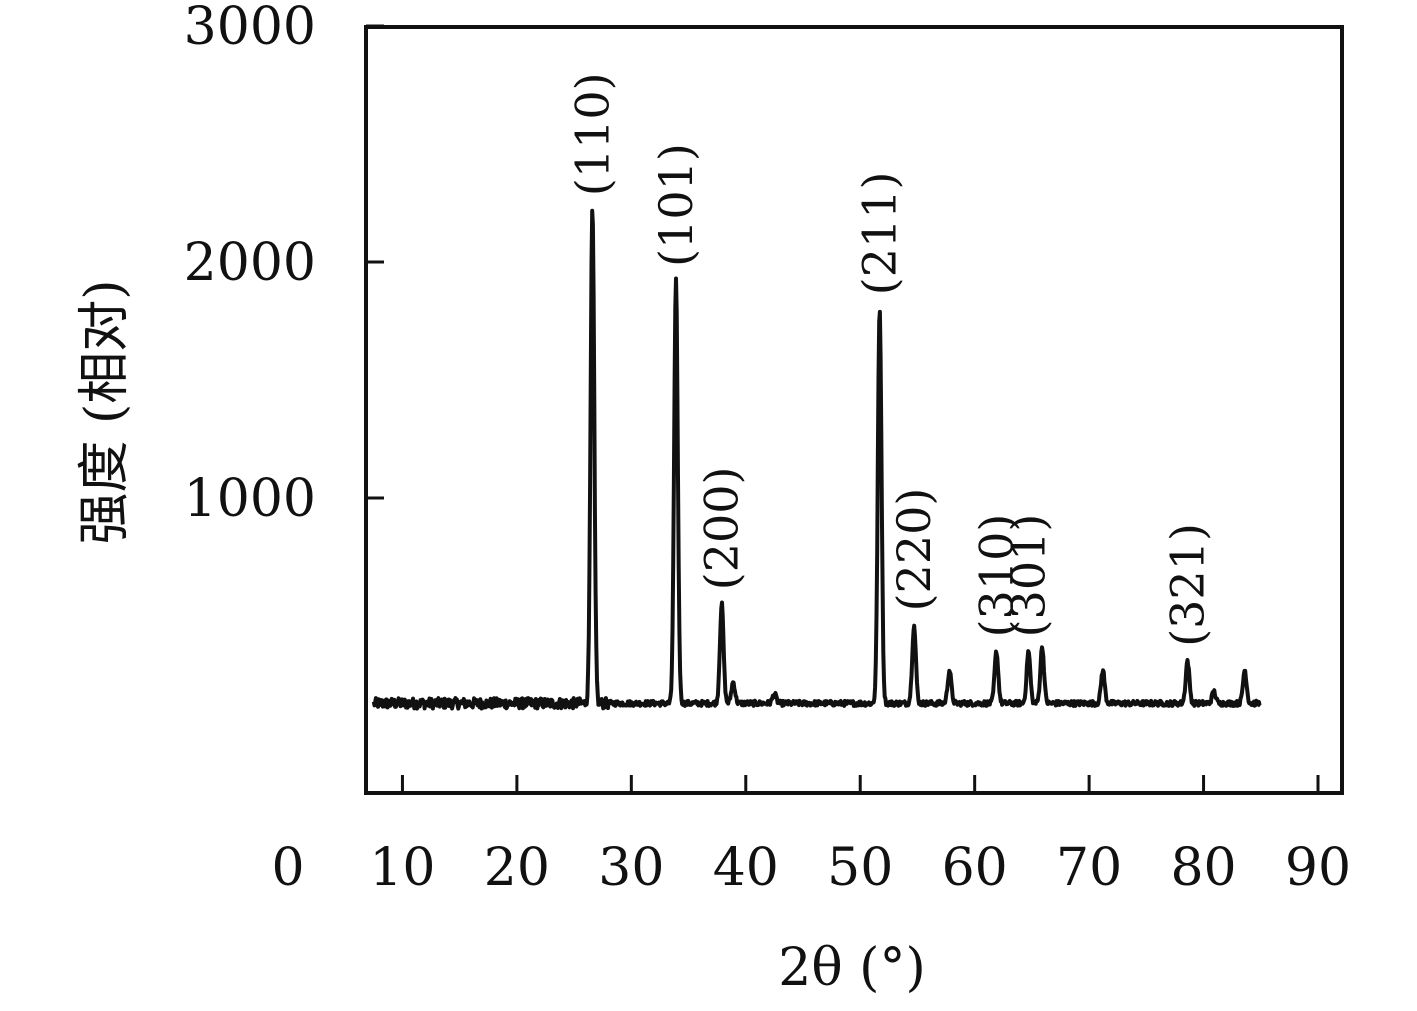 The width and height of the screenshot is (1417, 1011). Describe the element at coordinates (1318, 868) in the screenshot. I see `x-tick-label-90: 90` at that location.